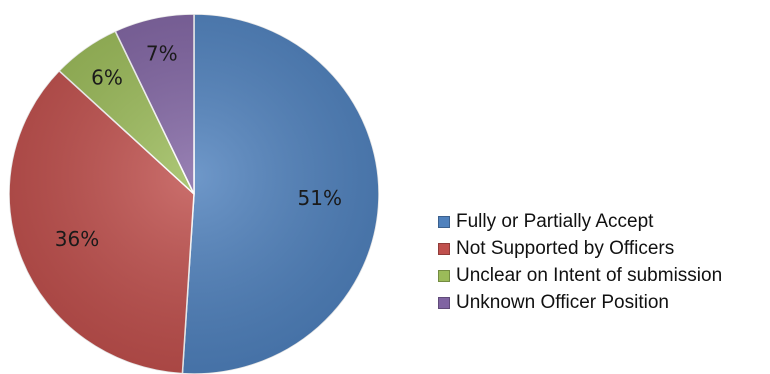 The width and height of the screenshot is (770, 374). I want to click on legend-label: Unknown Officer Position, so click(562, 302).